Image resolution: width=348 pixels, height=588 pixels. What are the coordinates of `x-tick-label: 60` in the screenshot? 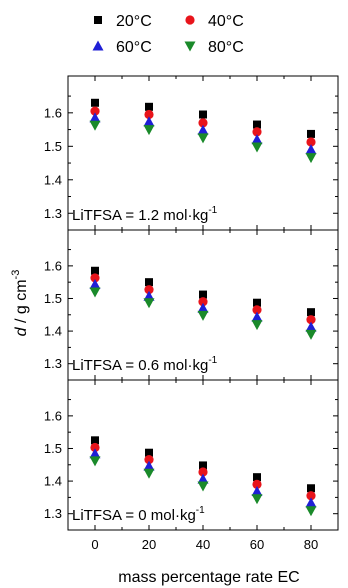 It's located at (257, 544).